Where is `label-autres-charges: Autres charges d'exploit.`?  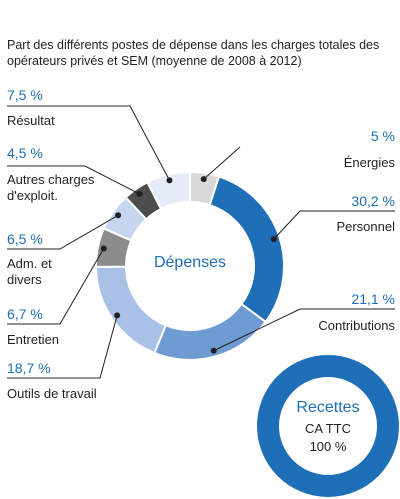
label-autres-charges: Autres charges d'exploit. is located at coordinates (51, 187).